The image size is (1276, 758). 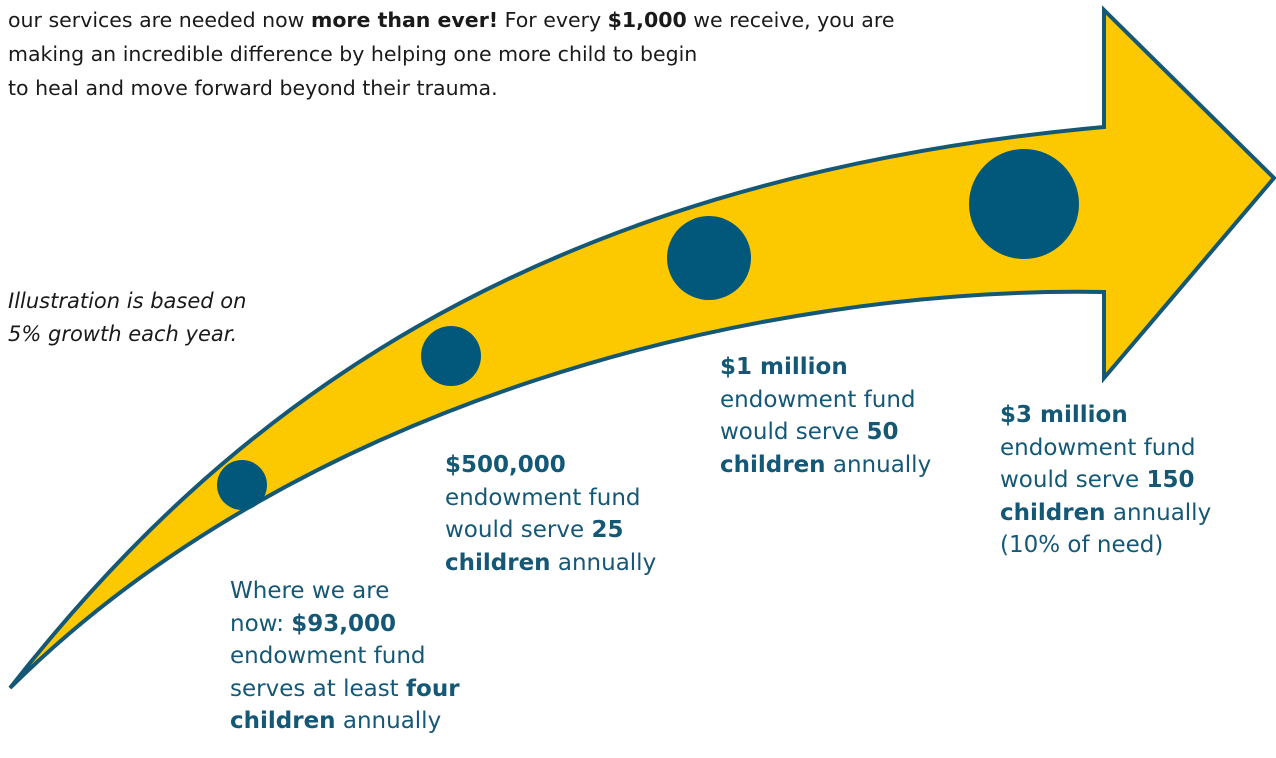 I want to click on milestone-count: 25, so click(x=607, y=530).